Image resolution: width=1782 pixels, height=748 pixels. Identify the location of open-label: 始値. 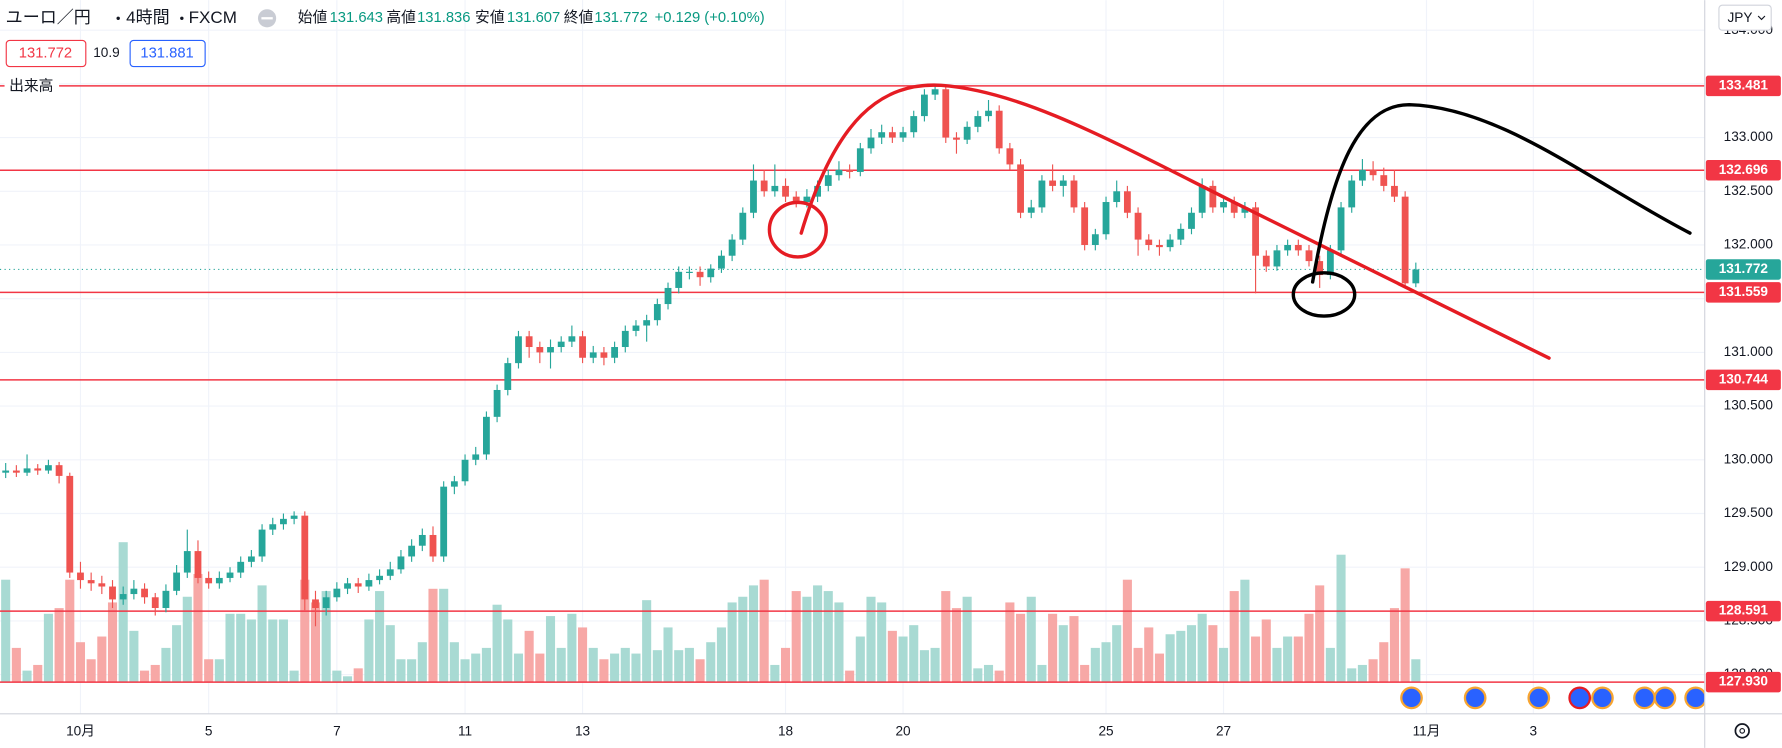
(313, 17).